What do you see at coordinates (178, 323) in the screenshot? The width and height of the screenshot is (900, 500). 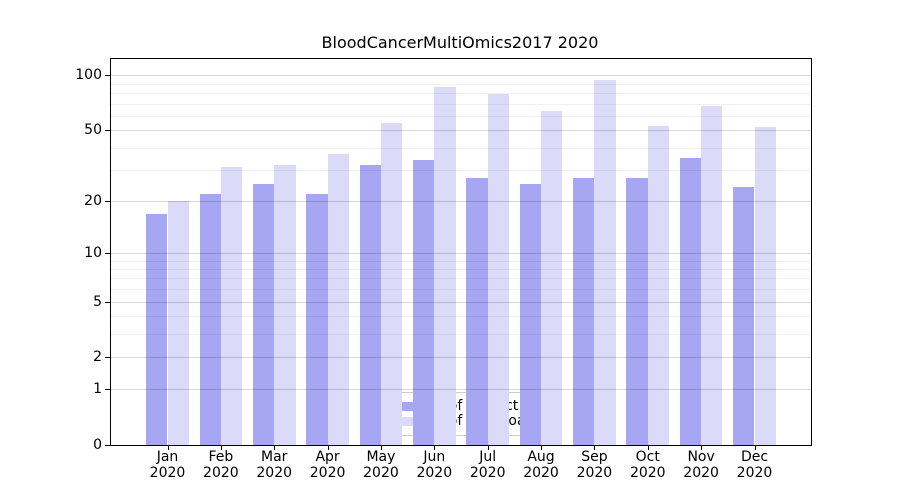 I see `bar-downloads-jan` at bounding box center [178, 323].